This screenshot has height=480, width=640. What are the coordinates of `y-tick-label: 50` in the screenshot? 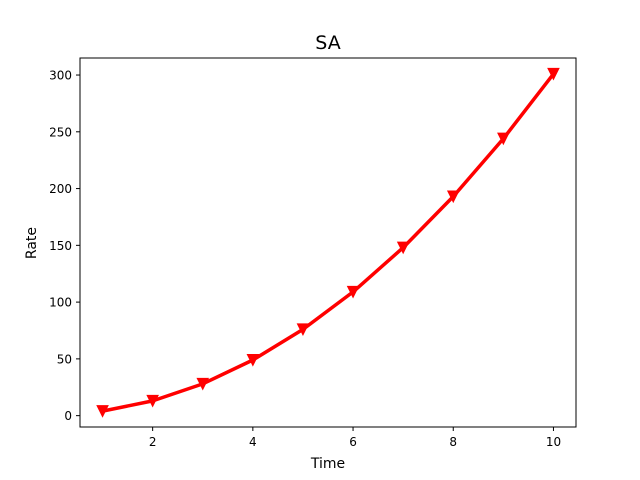 It's located at (64, 359).